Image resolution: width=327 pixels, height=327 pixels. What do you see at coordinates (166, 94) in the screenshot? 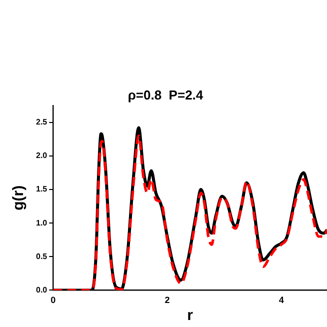
I see `chart-title: ρ=0.8 P=2.4` at bounding box center [166, 94].